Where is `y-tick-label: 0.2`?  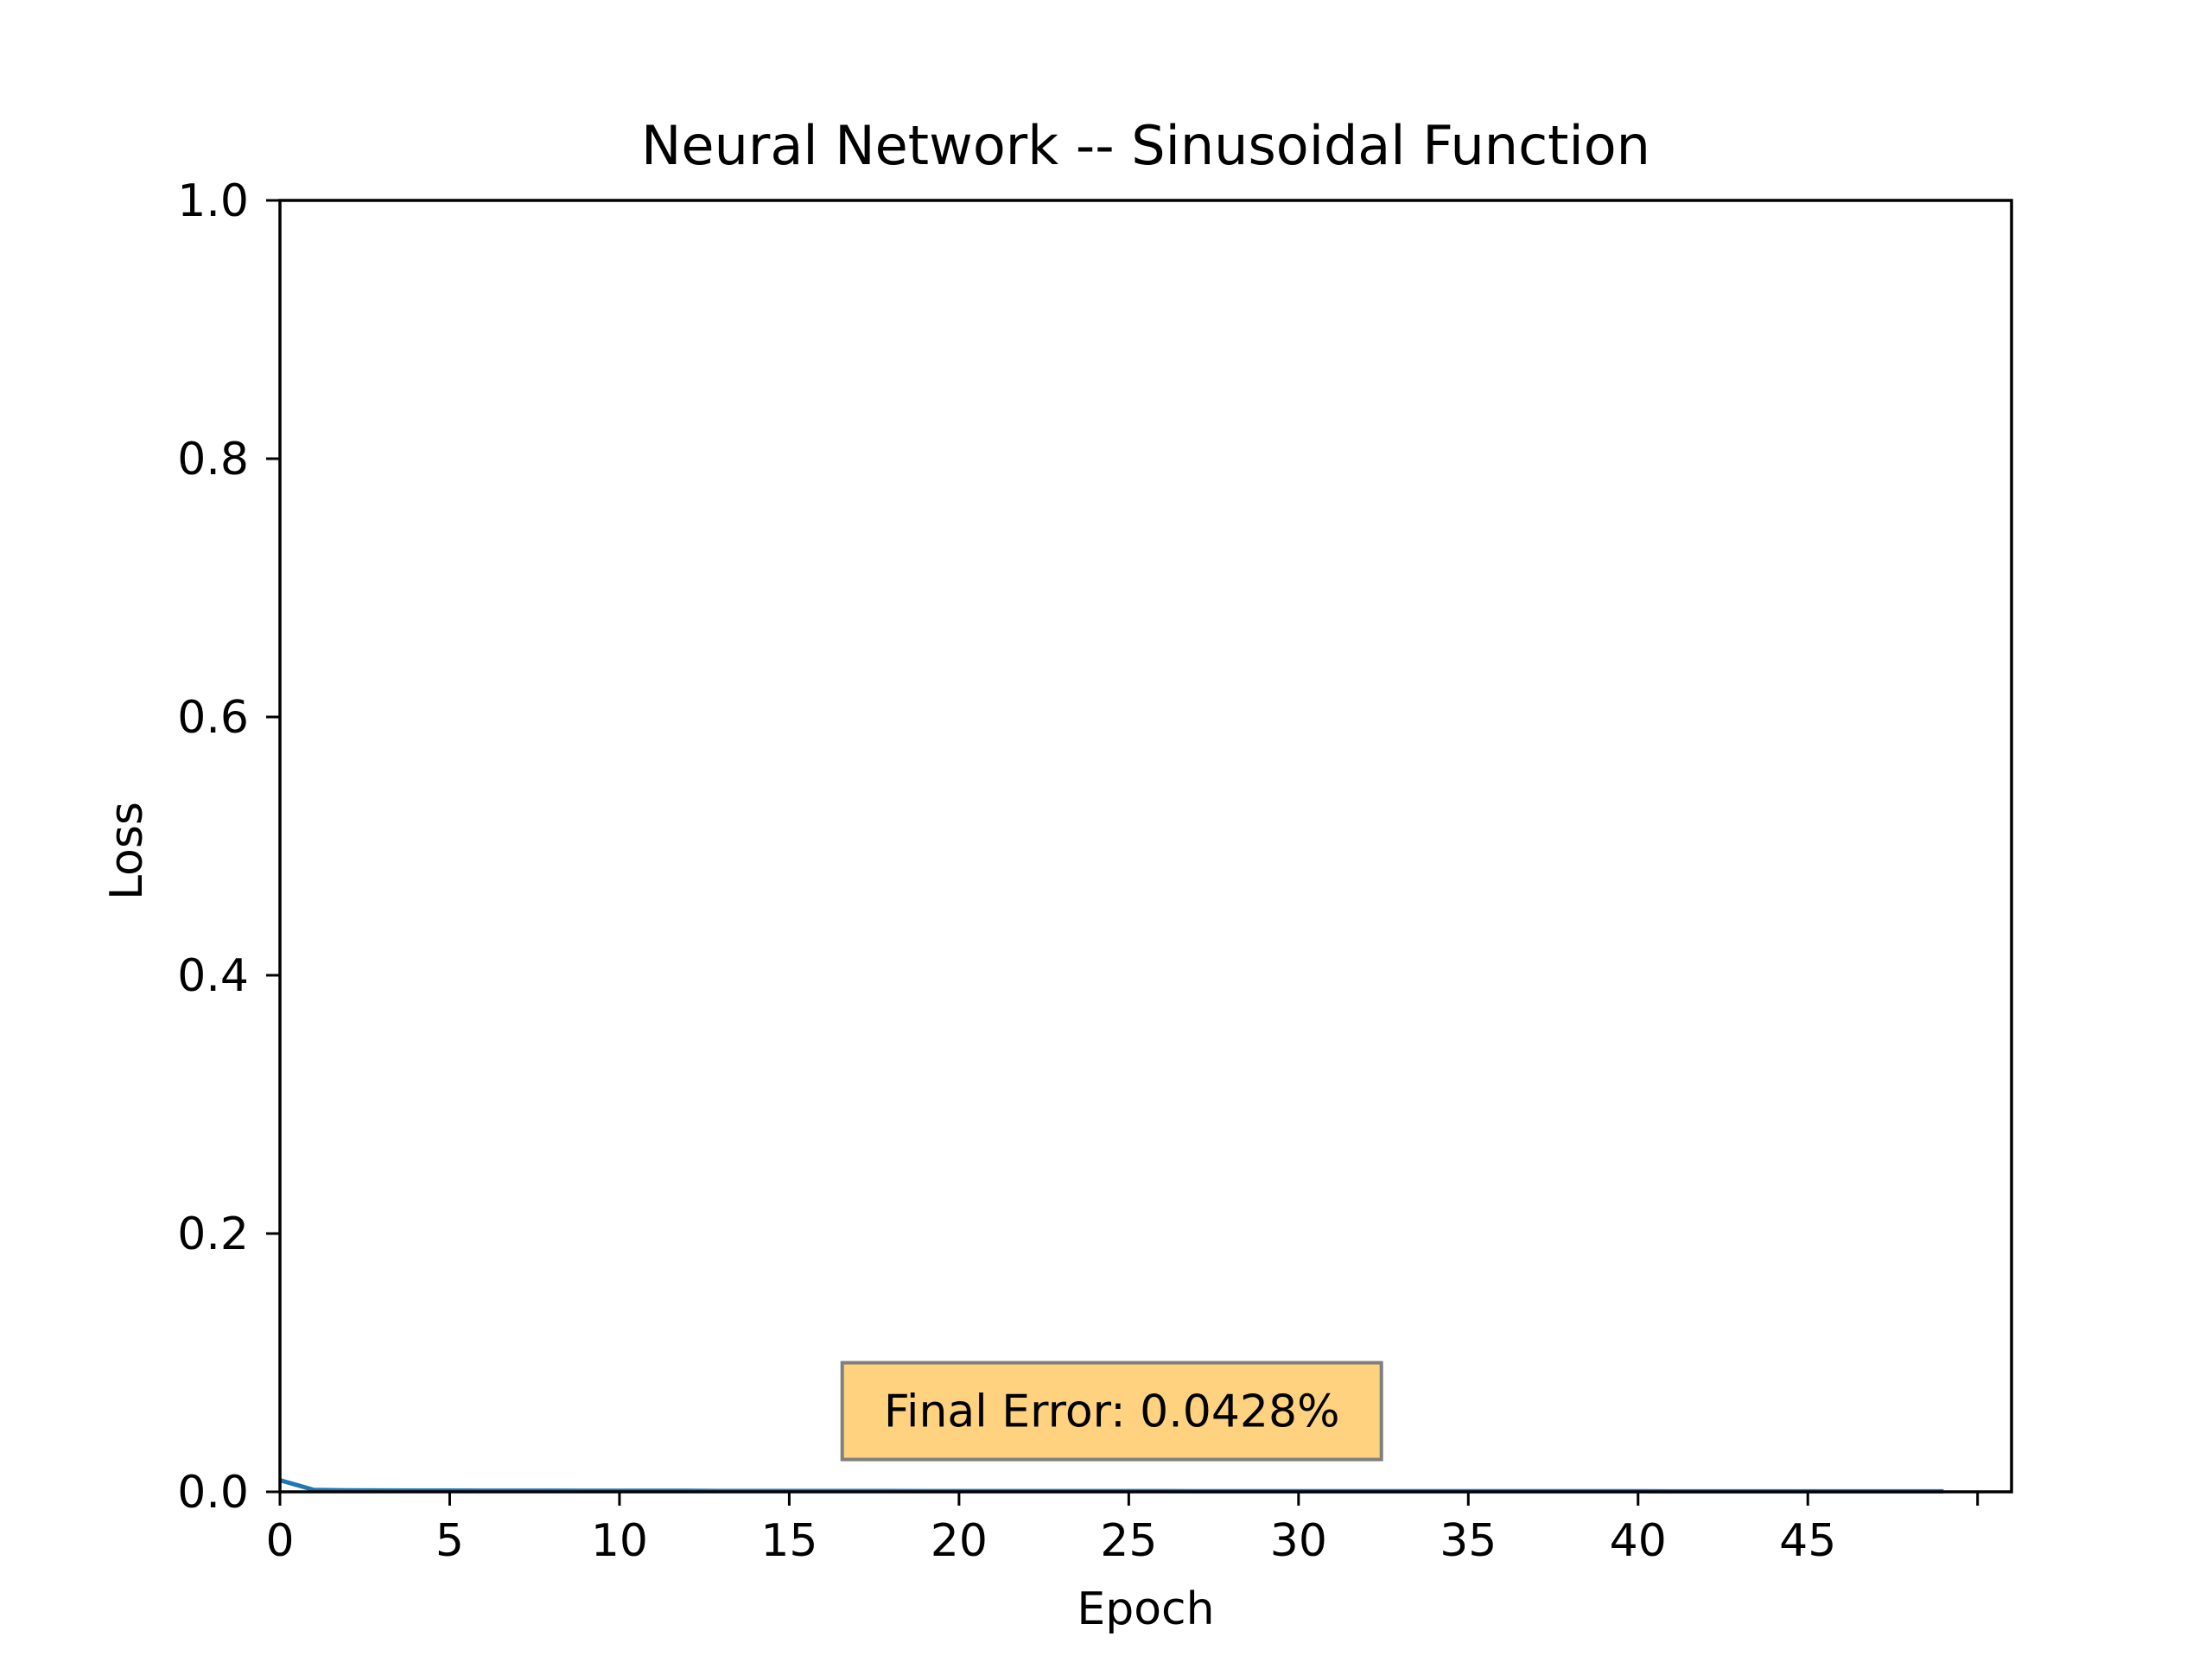
y-tick-label: 0.2 is located at coordinates (213, 1234).